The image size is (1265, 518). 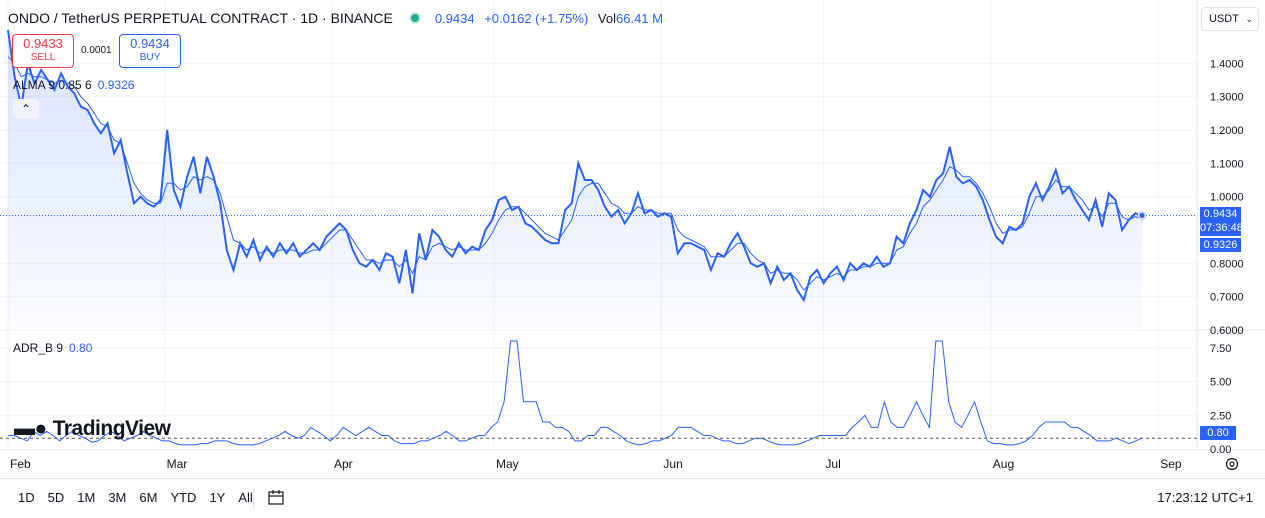 What do you see at coordinates (606, 18) in the screenshot?
I see `volume-label: Vol` at bounding box center [606, 18].